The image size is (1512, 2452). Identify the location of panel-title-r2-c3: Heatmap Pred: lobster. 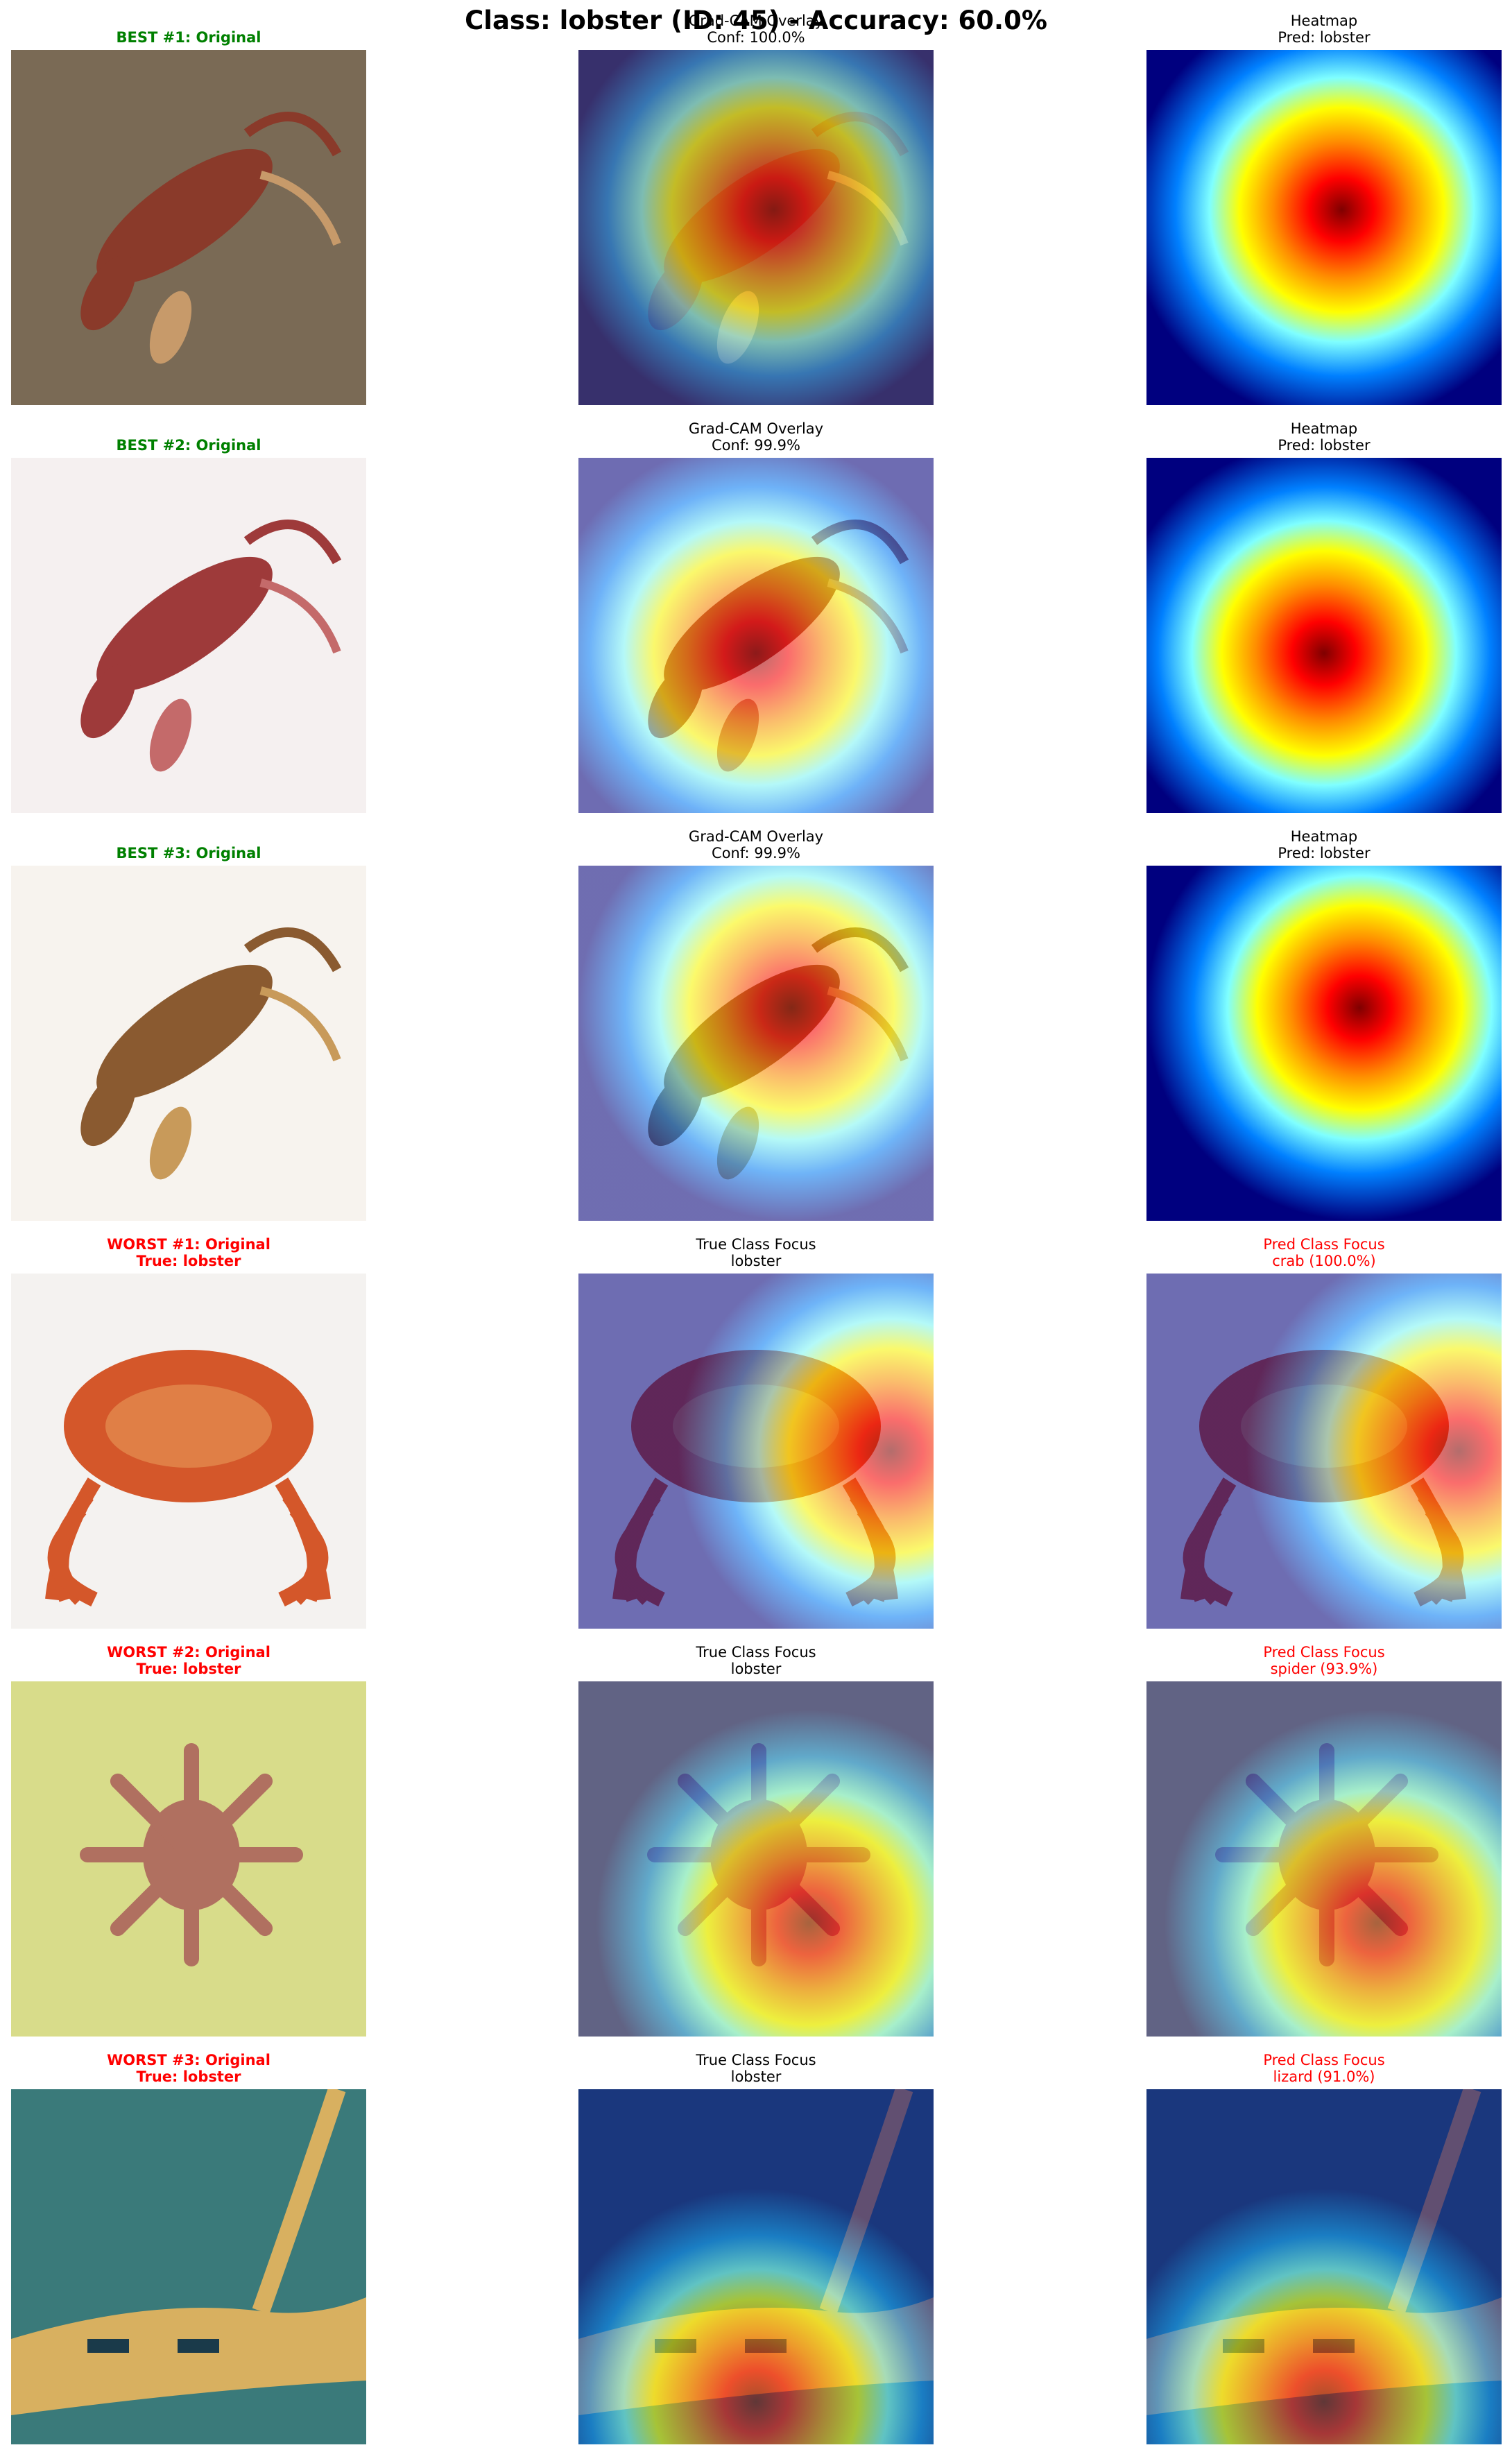
(1324, 437).